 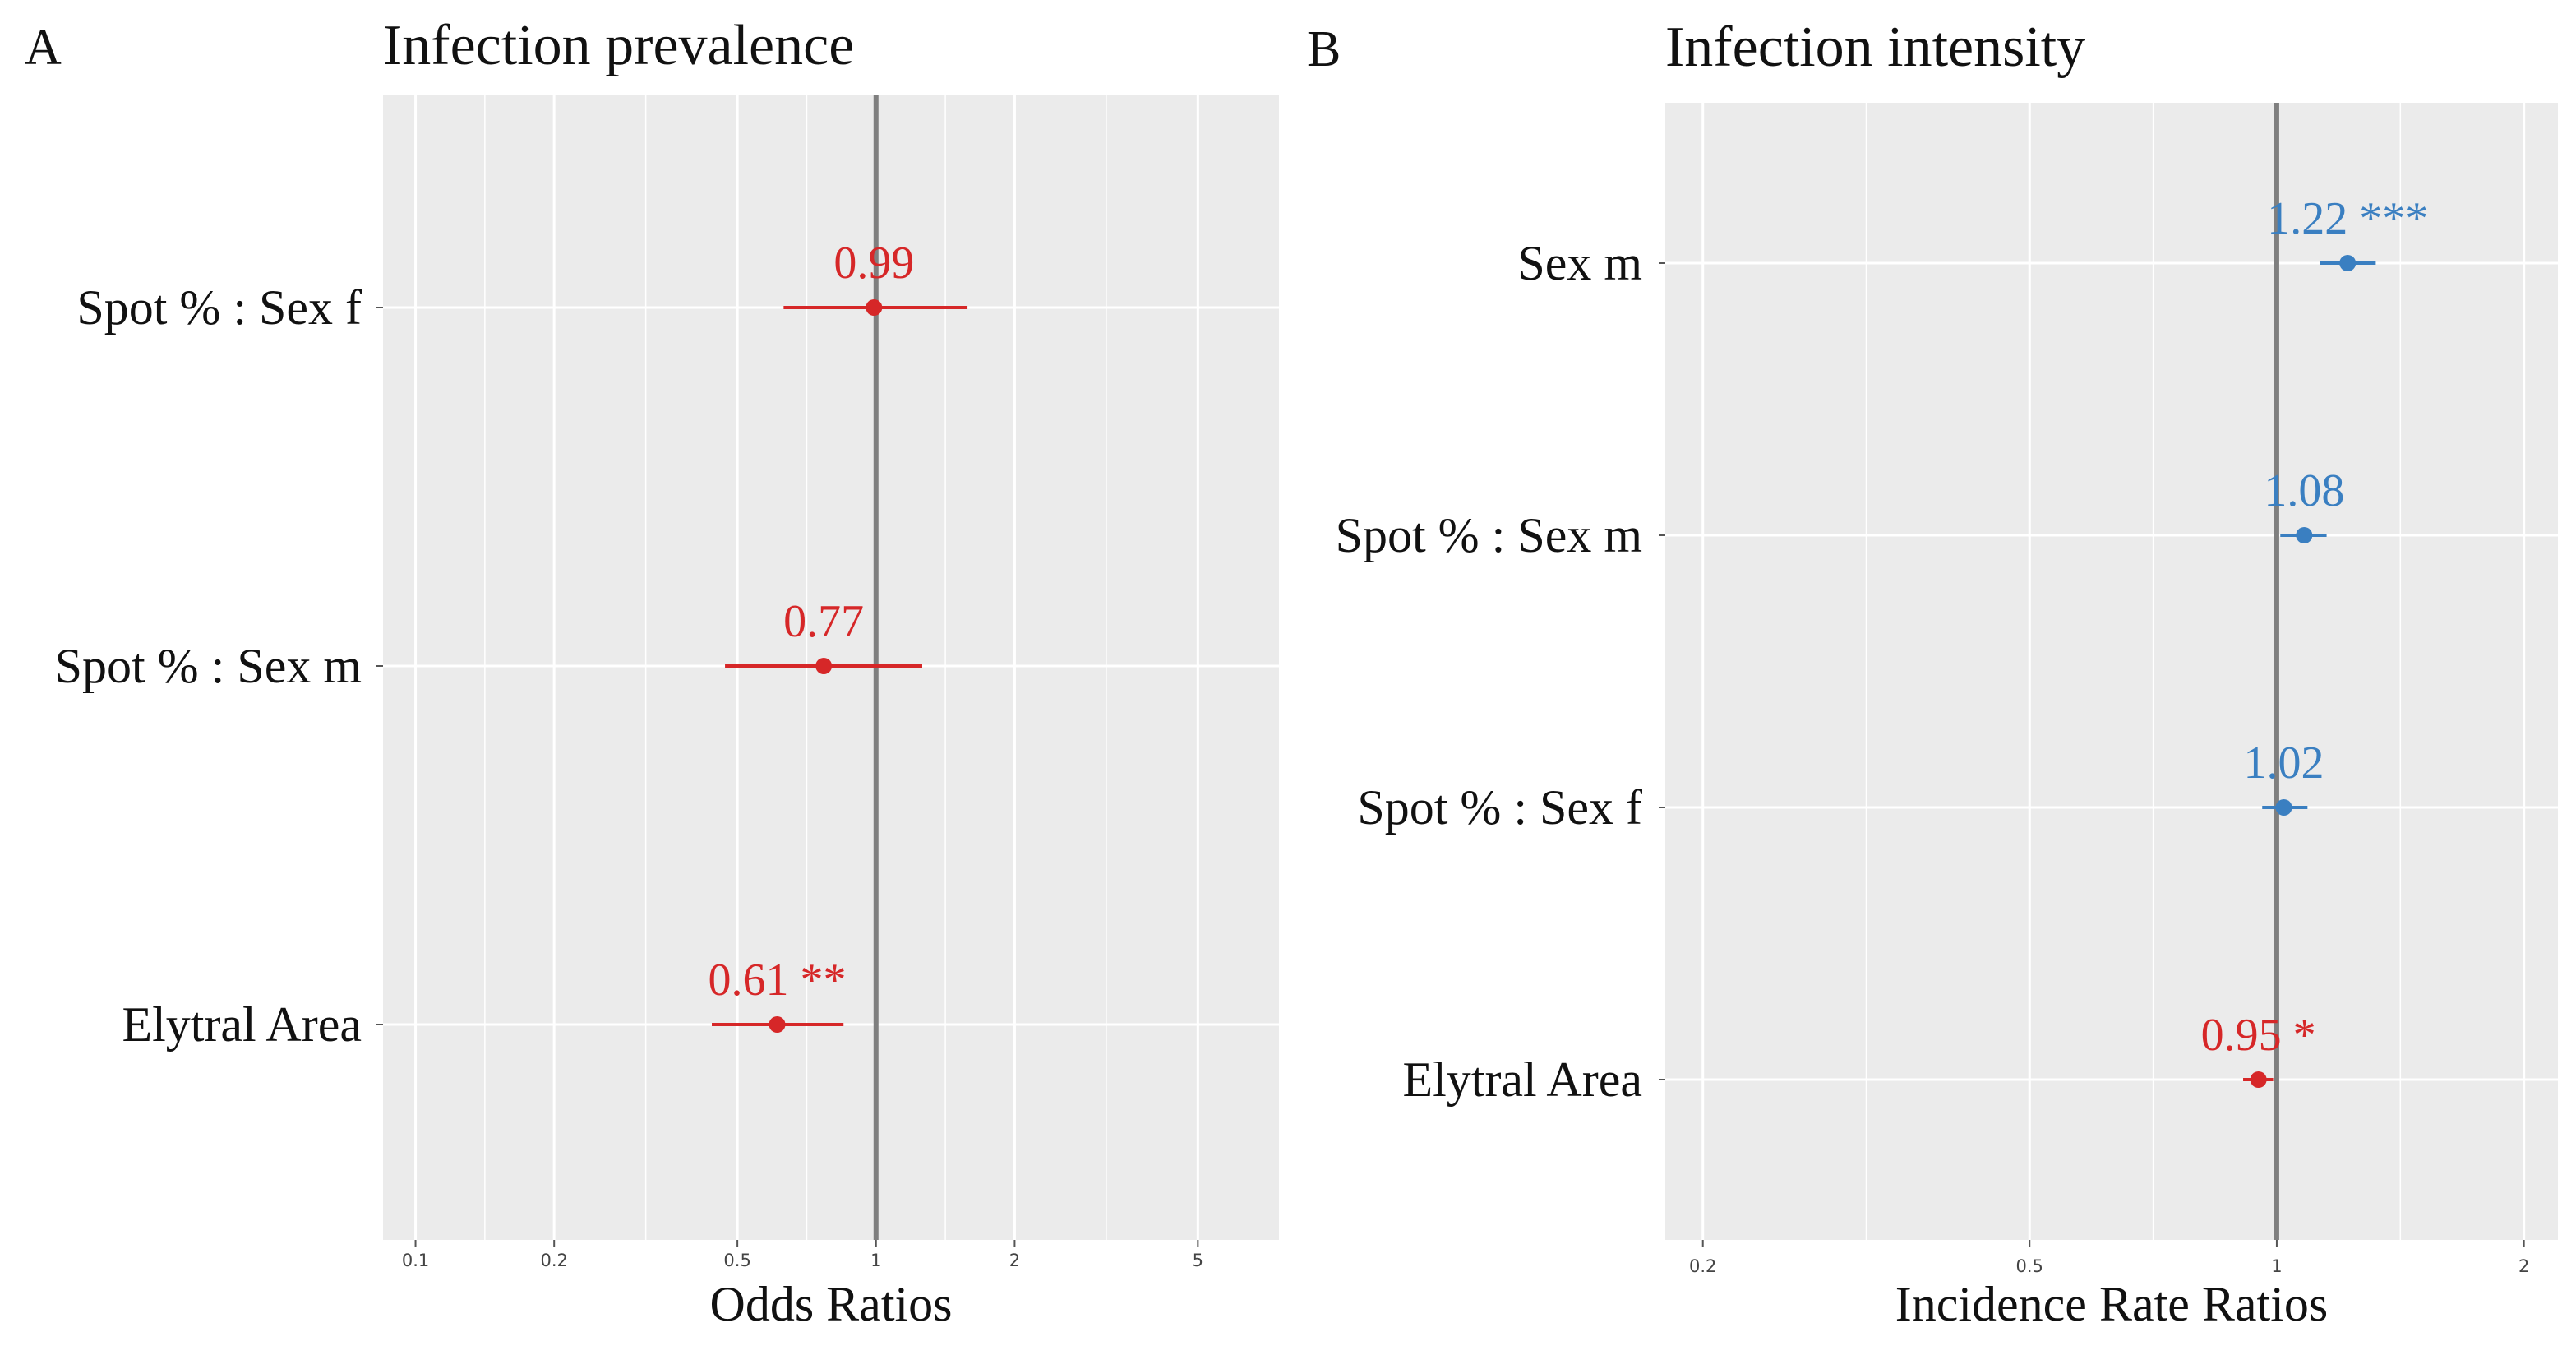 What do you see at coordinates (749, 980) in the screenshot?
I see `estimate-value: 0.61` at bounding box center [749, 980].